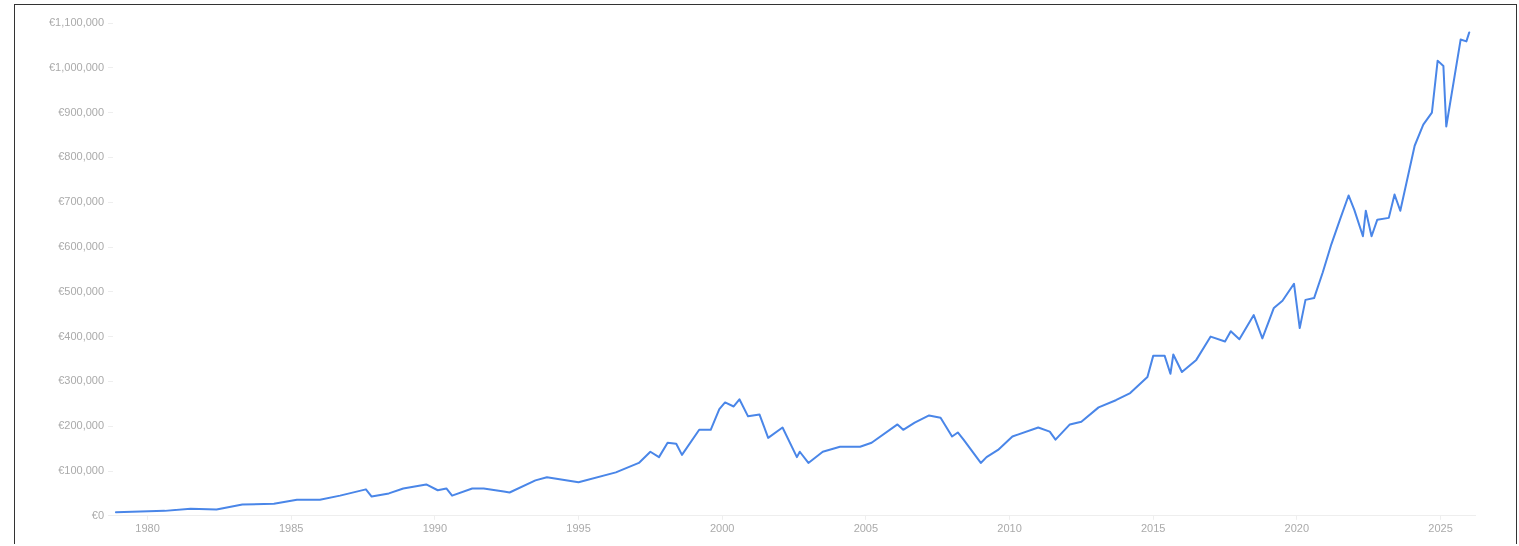 This screenshot has height=546, width=1519. What do you see at coordinates (81, 246) in the screenshot?
I see `y-tick-label: €600,000` at bounding box center [81, 246].